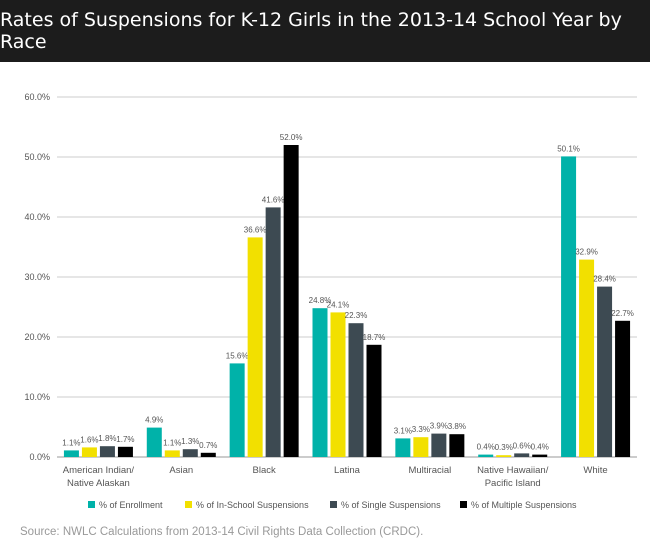 The image size is (650, 545). Describe the element at coordinates (457, 426) in the screenshot. I see `data-label: 3.8%` at that location.